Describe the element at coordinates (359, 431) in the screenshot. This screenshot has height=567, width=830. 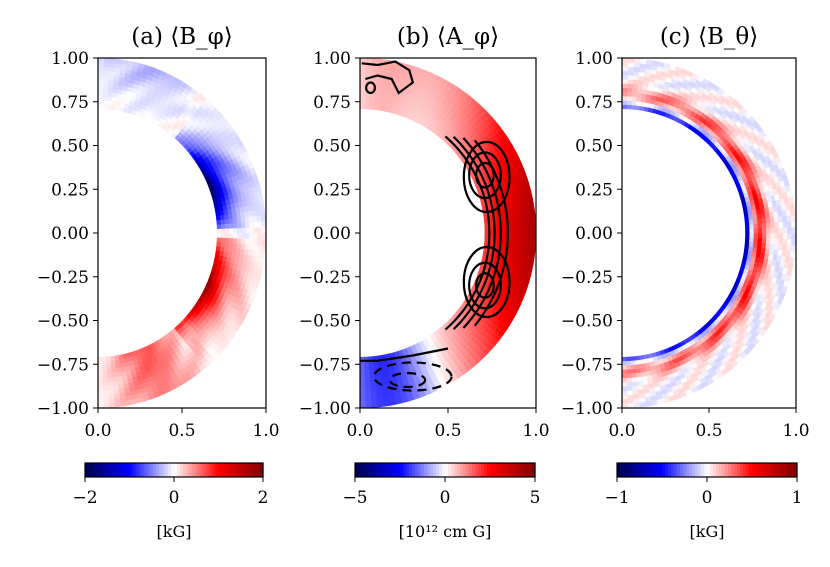
I see `x-tick-label: 0.0` at that location.